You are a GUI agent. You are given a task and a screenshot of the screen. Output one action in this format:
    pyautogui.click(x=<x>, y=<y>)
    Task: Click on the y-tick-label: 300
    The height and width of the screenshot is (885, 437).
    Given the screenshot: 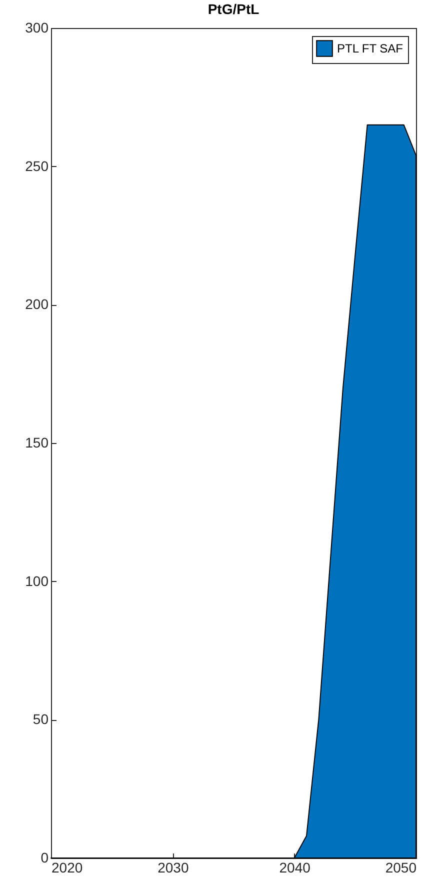 What is the action you would take?
    pyautogui.click(x=37, y=28)
    